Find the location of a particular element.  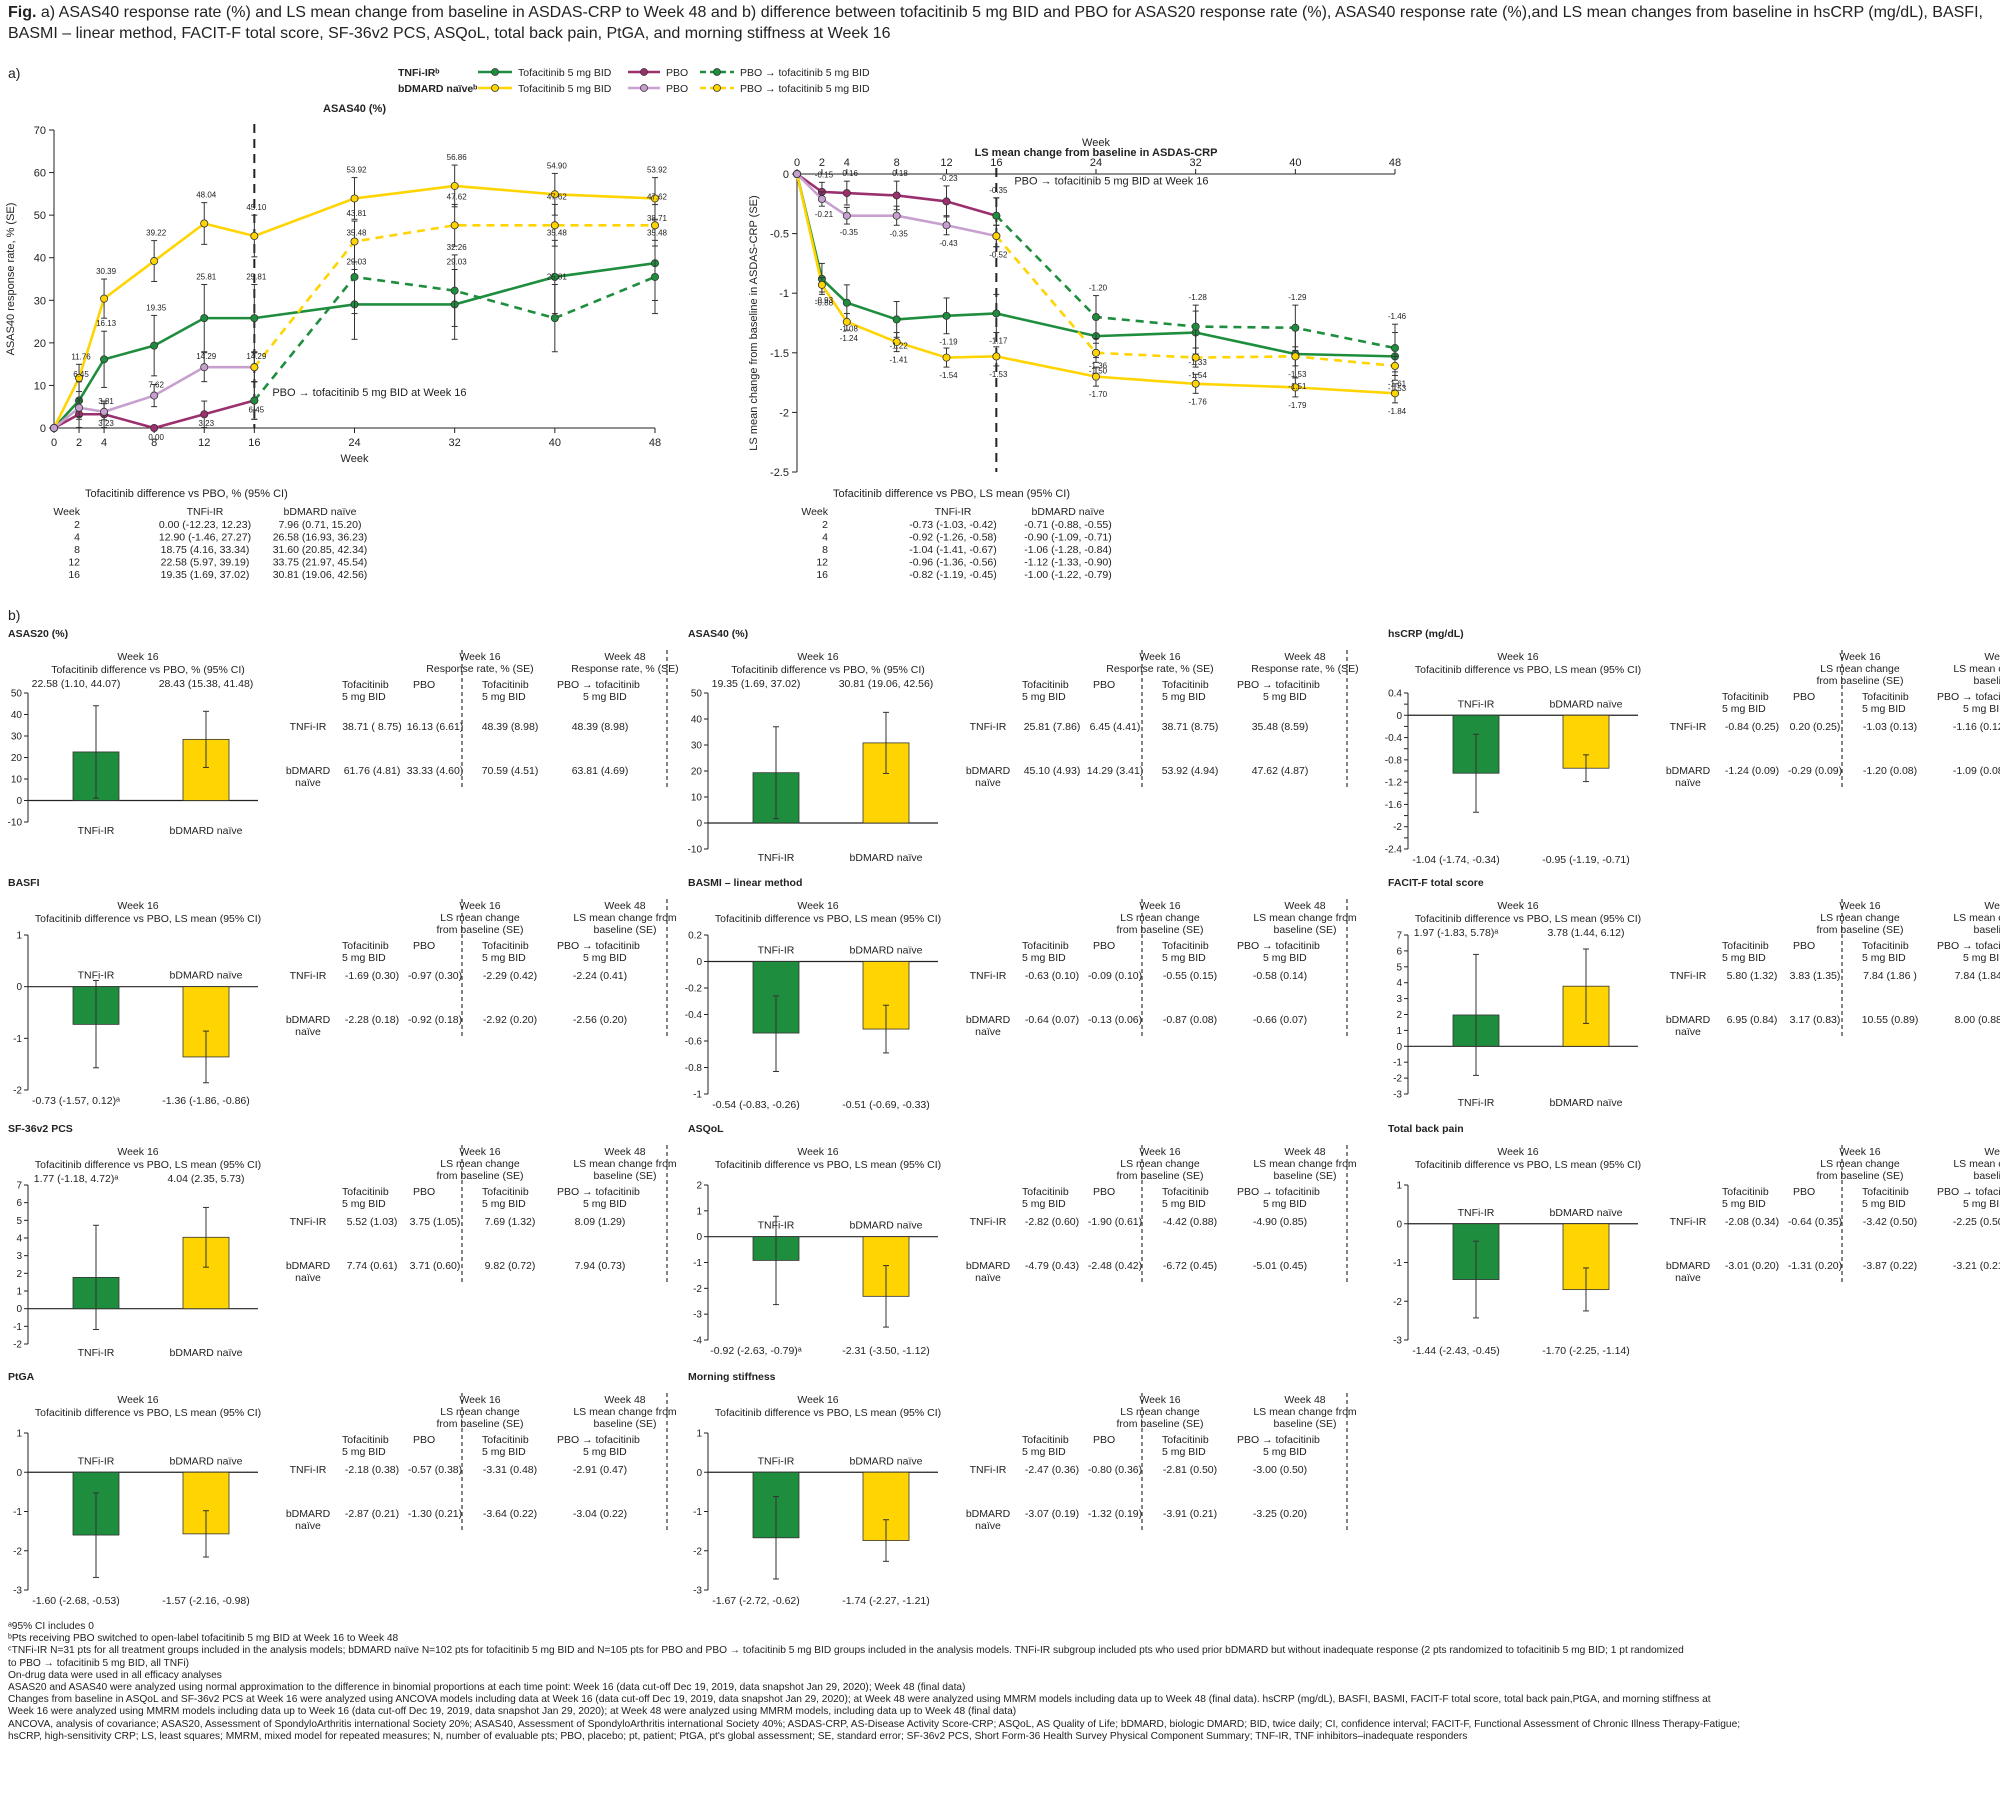

row-label: bDMARD is located at coordinates (308, 1266).